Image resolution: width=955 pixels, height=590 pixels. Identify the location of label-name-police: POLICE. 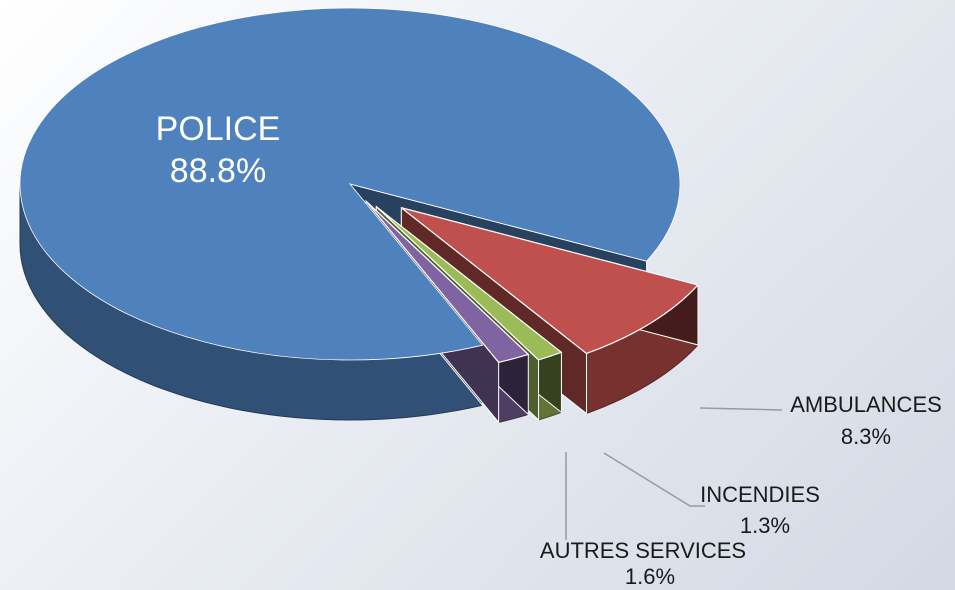
(218, 129).